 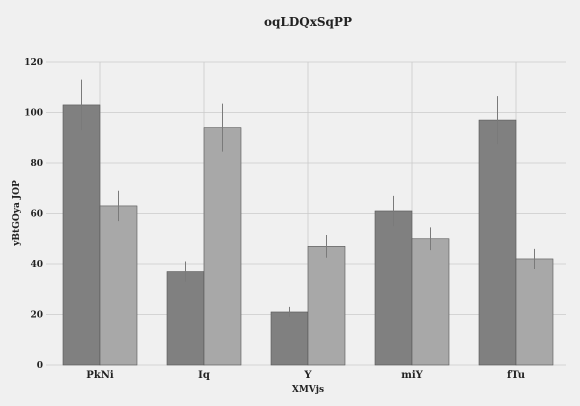 What do you see at coordinates (516, 375) in the screenshot?
I see `x-tick-label: fTu` at bounding box center [516, 375].